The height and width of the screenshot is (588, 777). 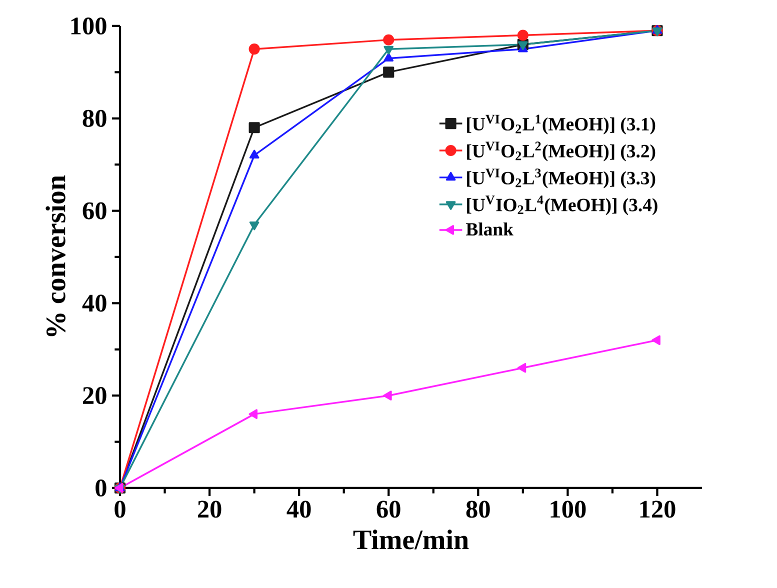 What do you see at coordinates (120, 509) in the screenshot?
I see `x-tick-label: 0` at bounding box center [120, 509].